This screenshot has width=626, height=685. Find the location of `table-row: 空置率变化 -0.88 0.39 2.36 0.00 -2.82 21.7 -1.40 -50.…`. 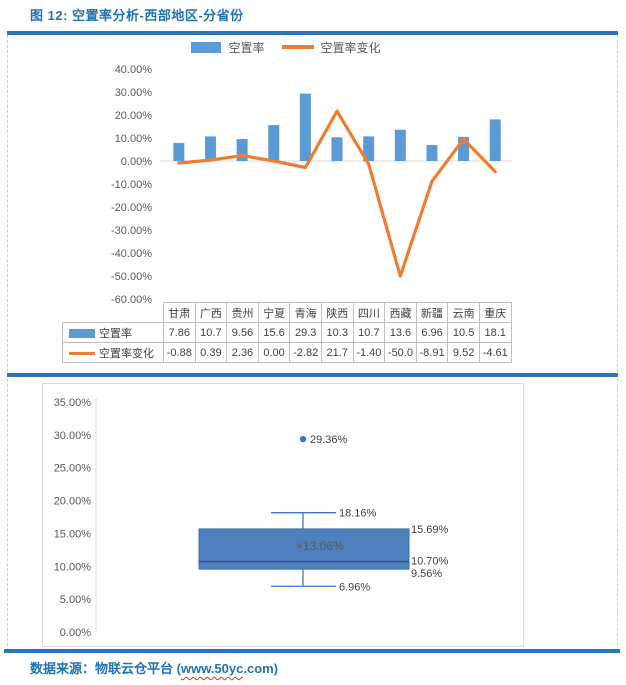

table-row: 空置率变化 -0.88 0.39 2.36 0.00 -2.82 21.7 -1.40 -50.… is located at coordinates (287, 352).